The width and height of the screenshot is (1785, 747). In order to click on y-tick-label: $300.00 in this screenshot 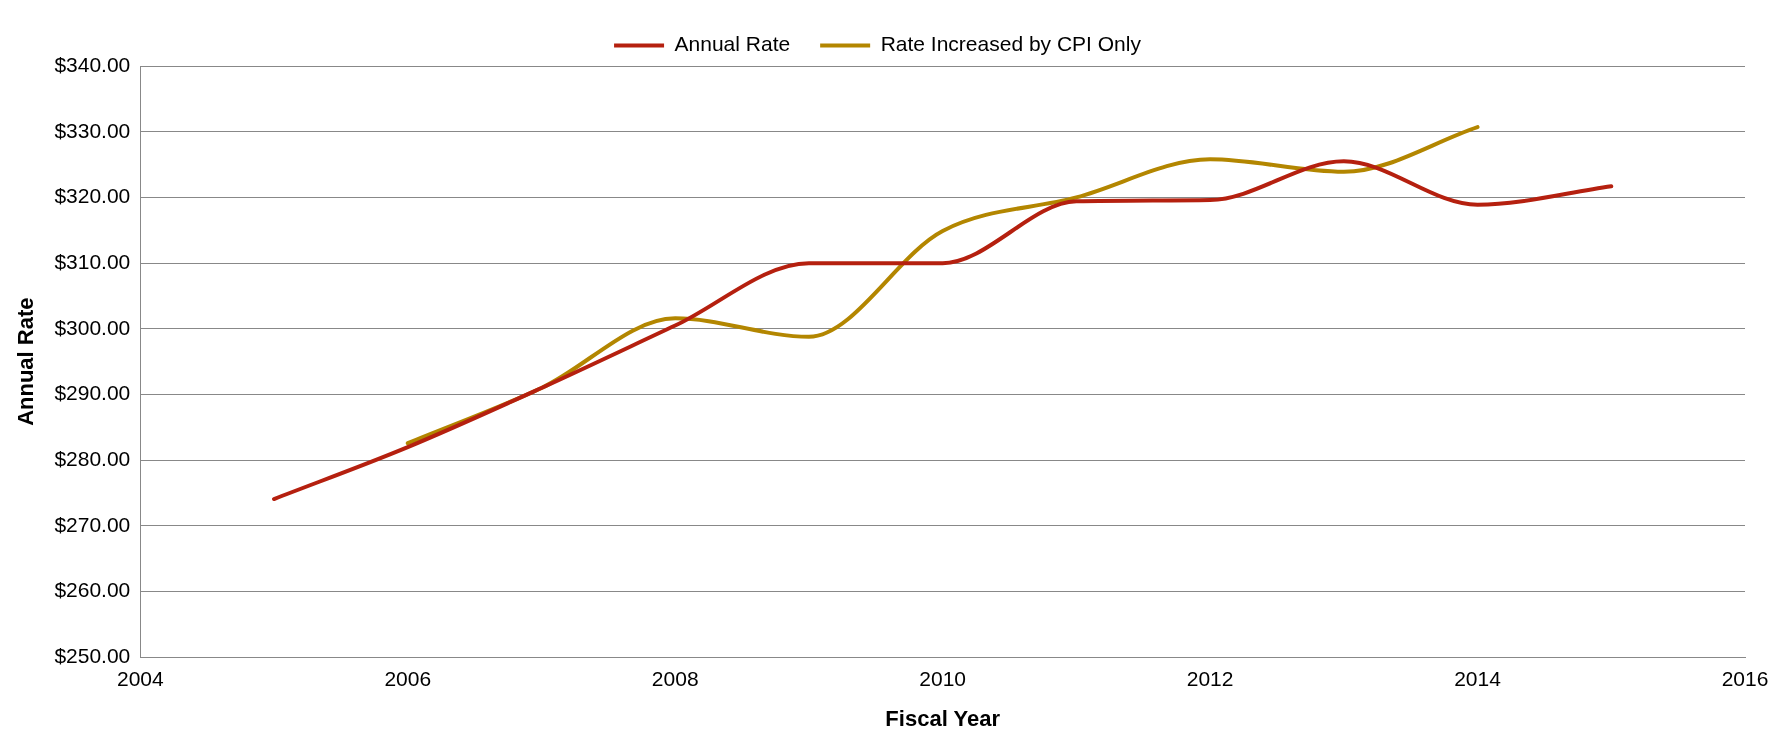, I will do `click(92, 327)`.